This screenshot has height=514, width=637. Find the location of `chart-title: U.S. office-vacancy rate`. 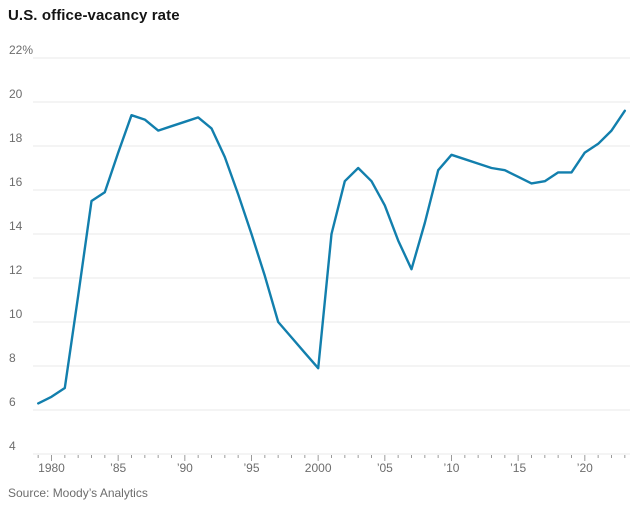

chart-title: U.S. office-vacancy rate is located at coordinates (94, 15).